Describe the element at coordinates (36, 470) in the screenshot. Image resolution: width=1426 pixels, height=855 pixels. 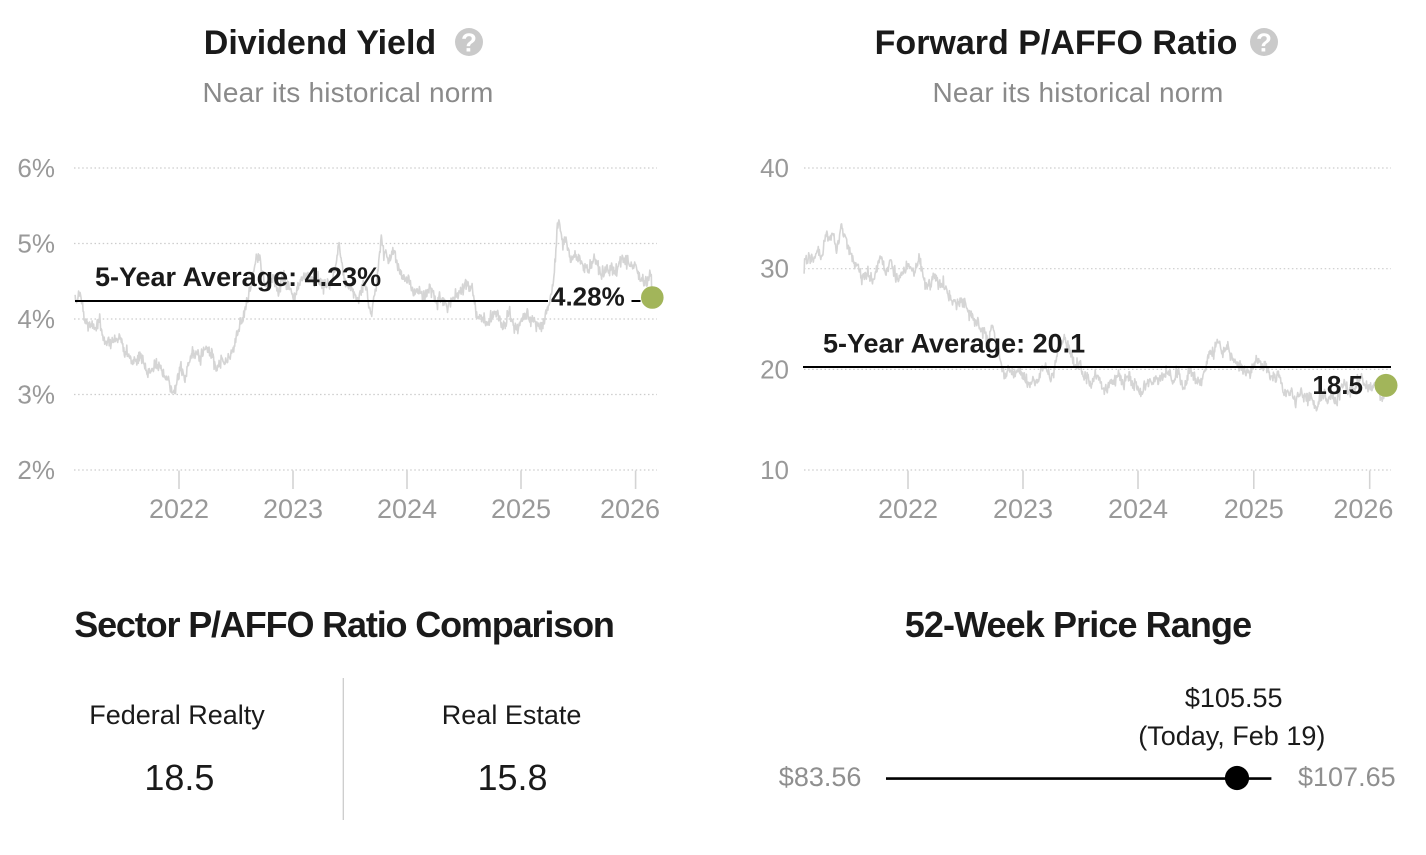
I see `svg-text: 2%` at that location.